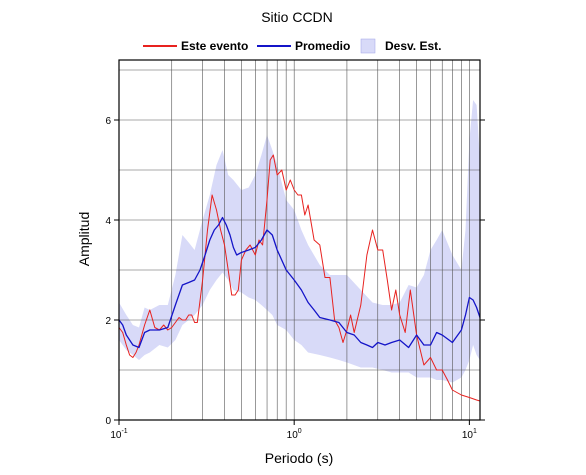 Image resolution: width=586 pixels, height=475 pixels. Describe the element at coordinates (292, 46) in the screenshot. I see `legend: Este evento Promedio Desv. Est.` at that location.